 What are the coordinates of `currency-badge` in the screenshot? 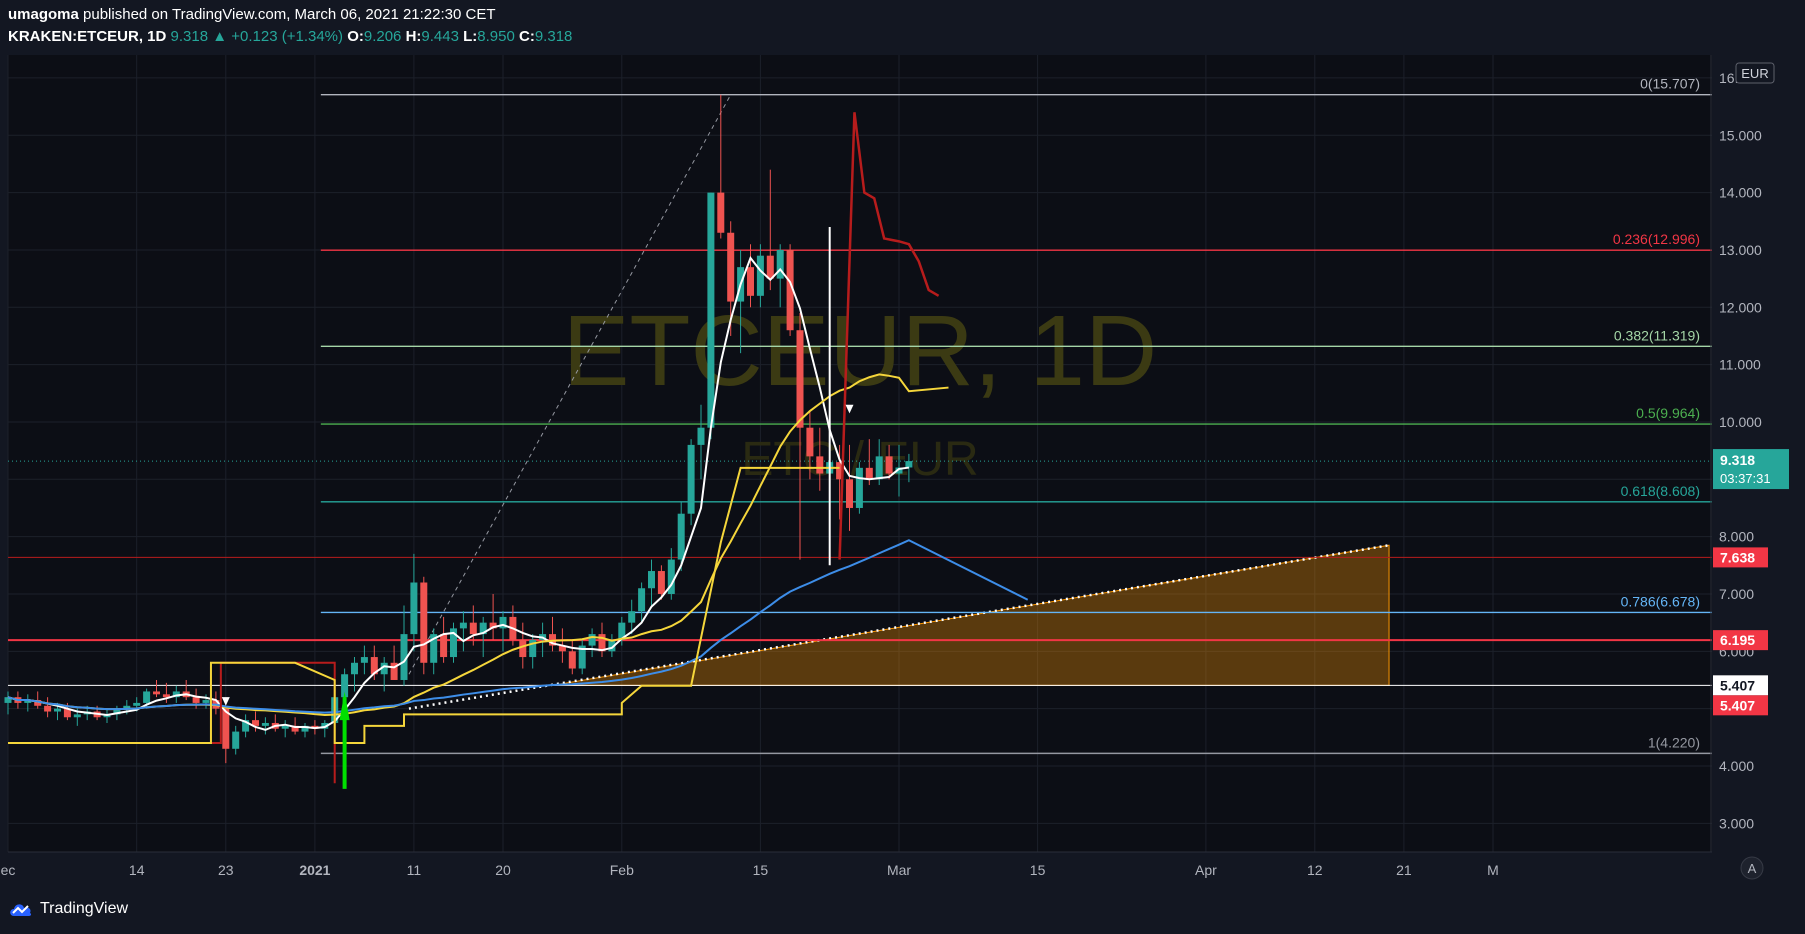 It's located at (1755, 73).